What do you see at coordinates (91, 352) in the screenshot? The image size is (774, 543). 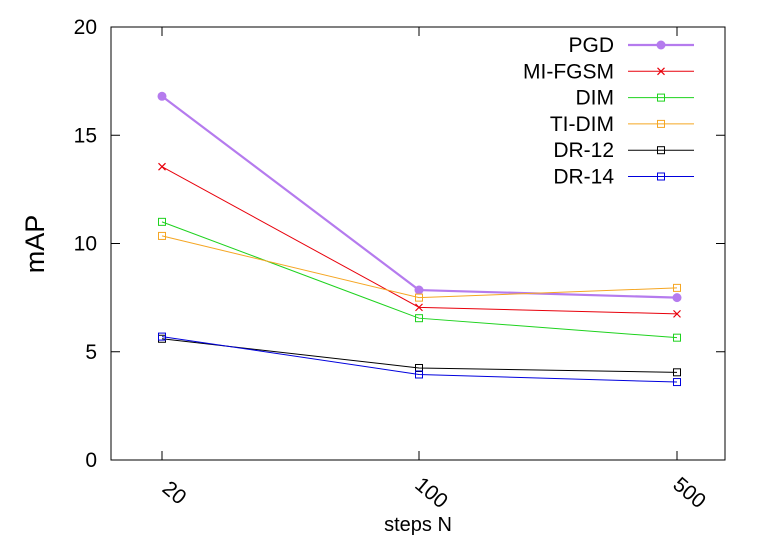 I see `y-tick-label: 5` at bounding box center [91, 352].